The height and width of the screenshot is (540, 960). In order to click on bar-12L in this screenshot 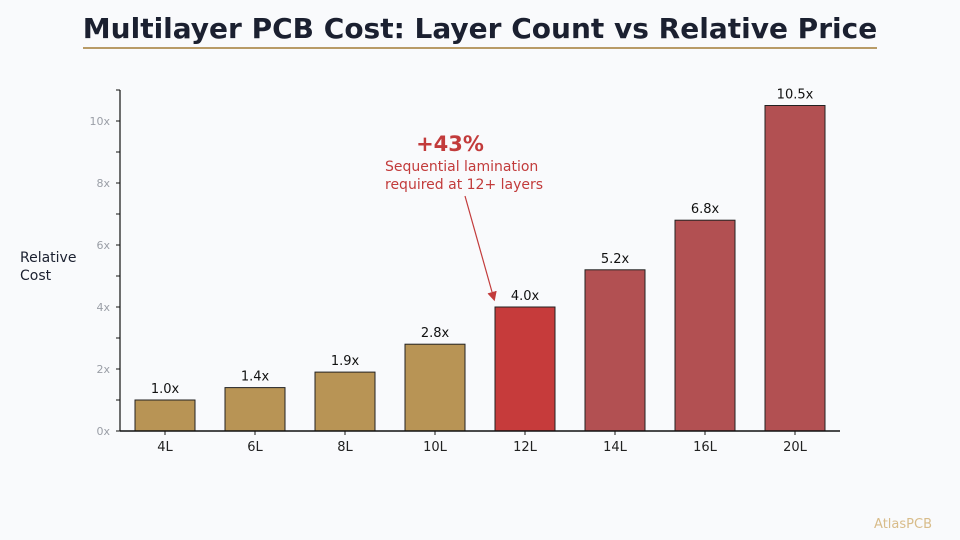, I will do `click(525, 369)`.